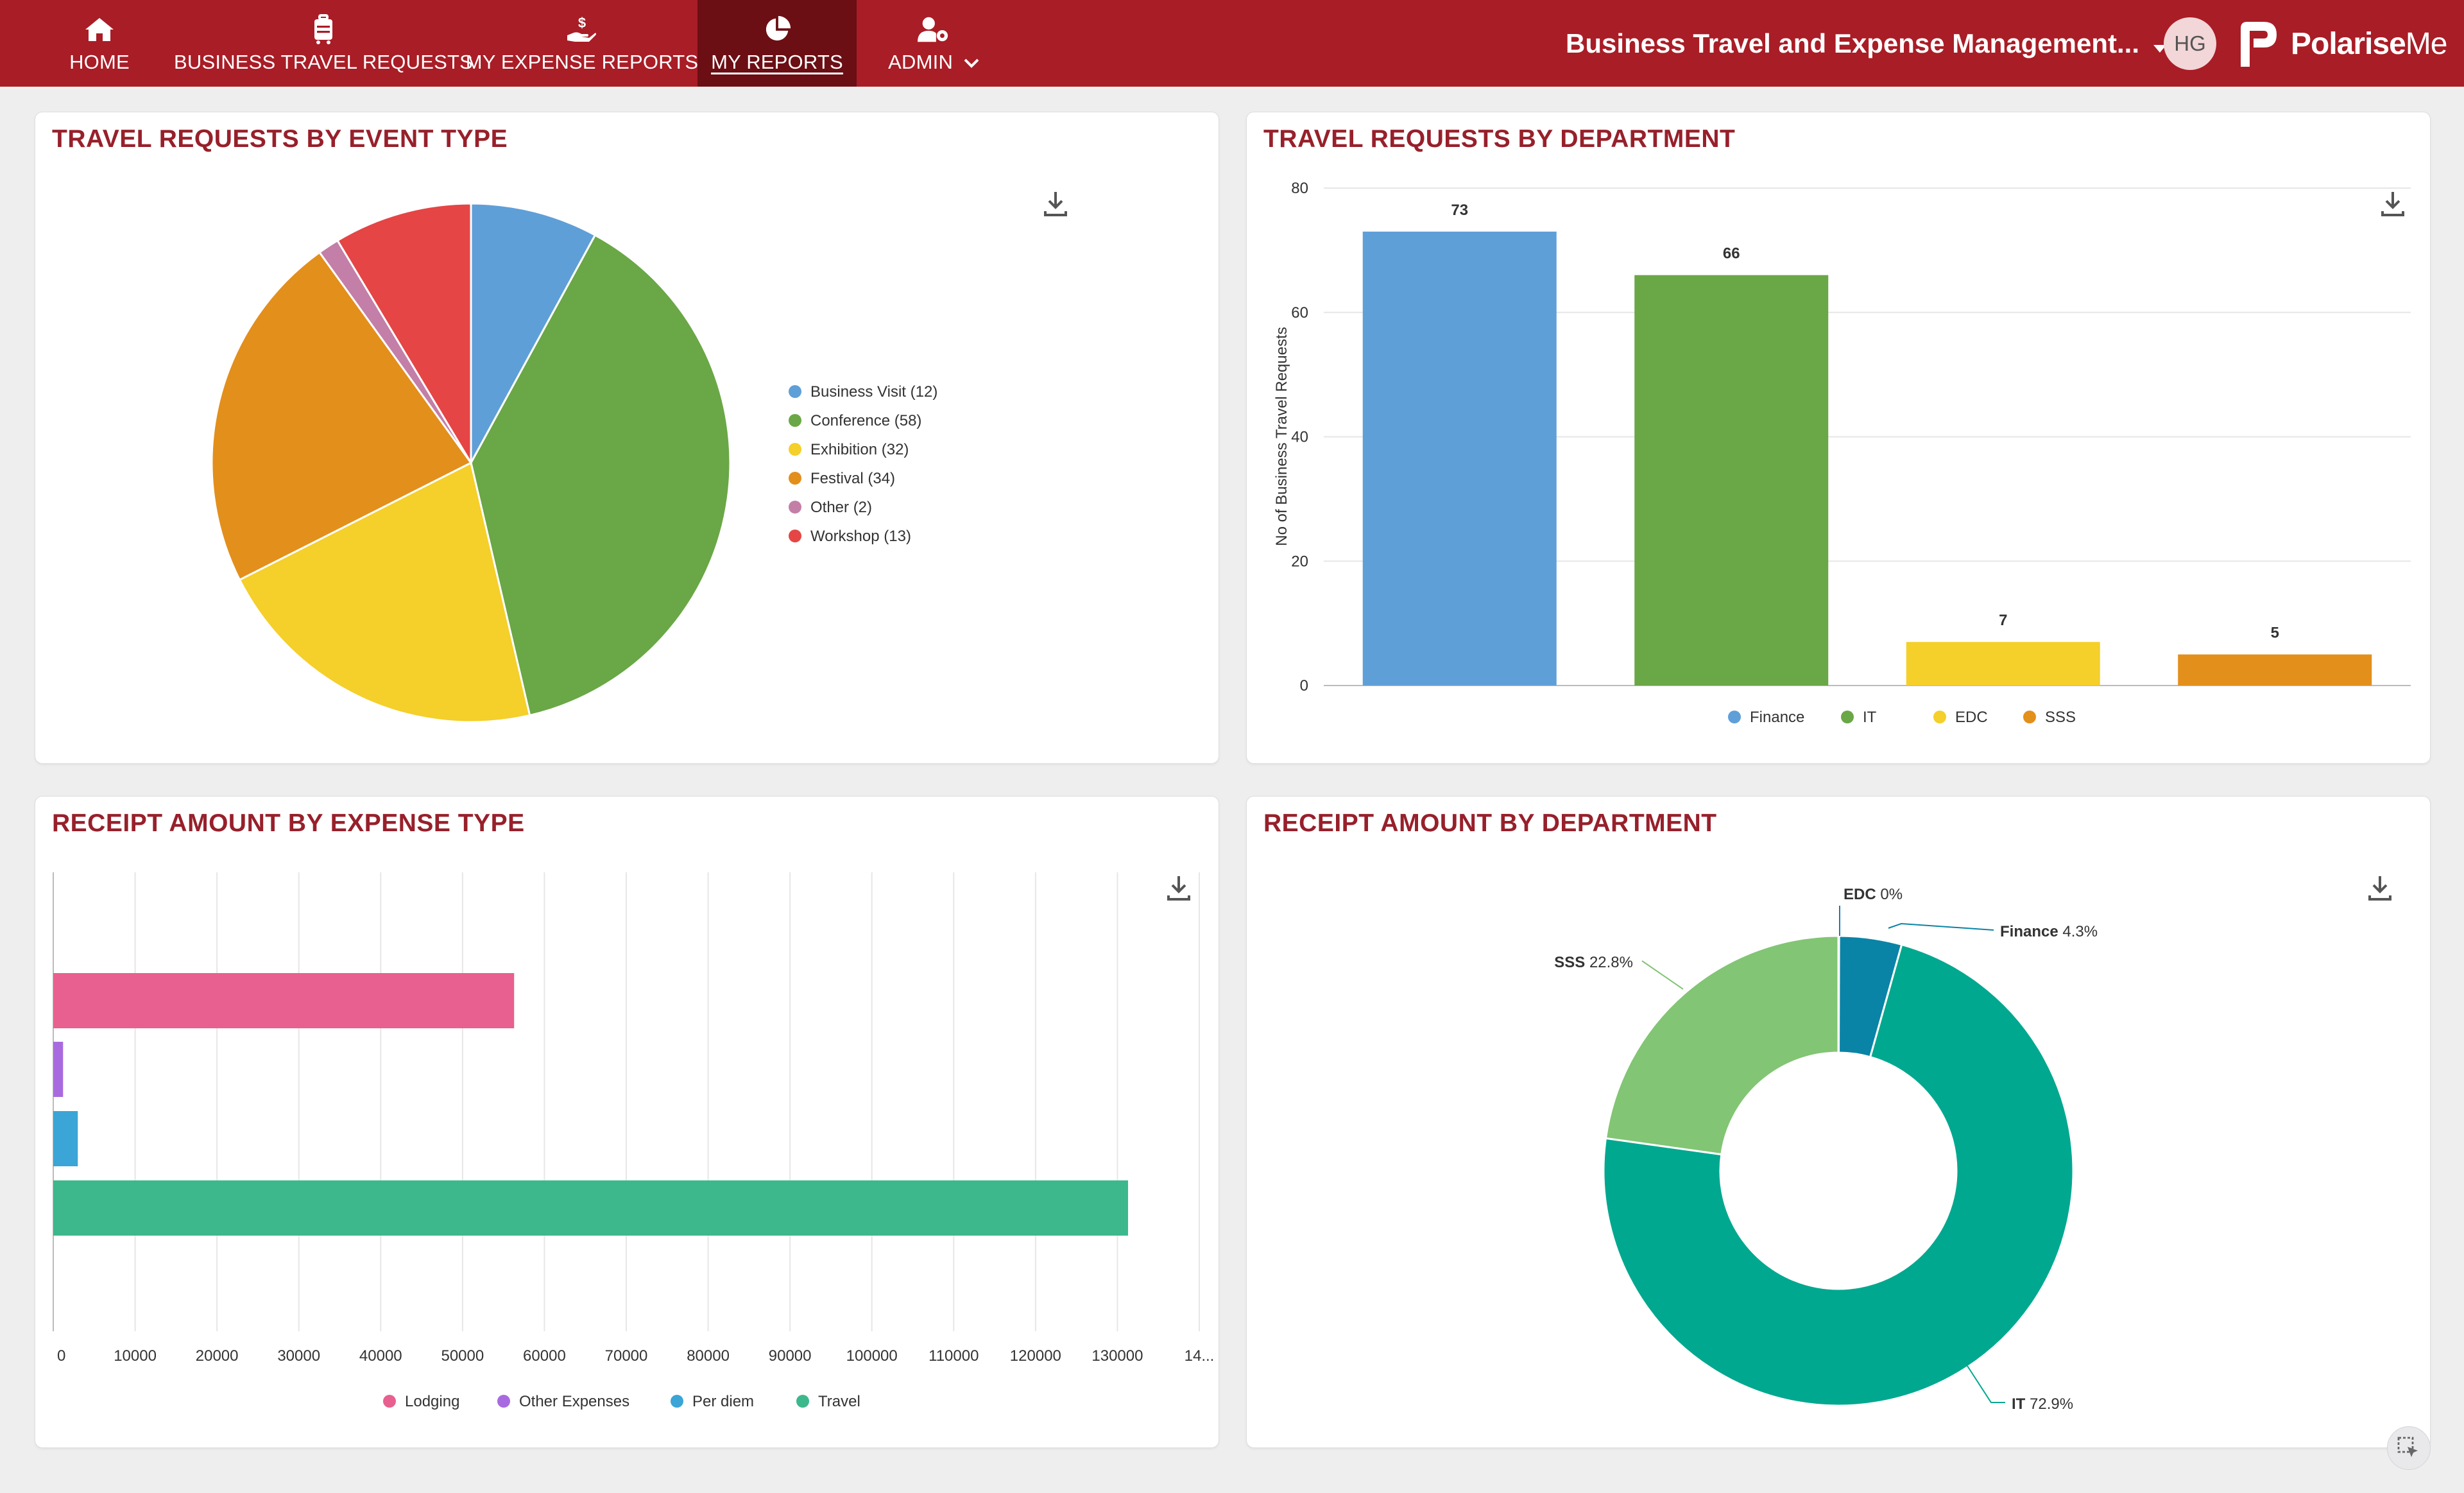 This screenshot has height=1493, width=2464. Describe the element at coordinates (1777, 718) in the screenshot. I see `legend-label-finance: Finance` at that location.